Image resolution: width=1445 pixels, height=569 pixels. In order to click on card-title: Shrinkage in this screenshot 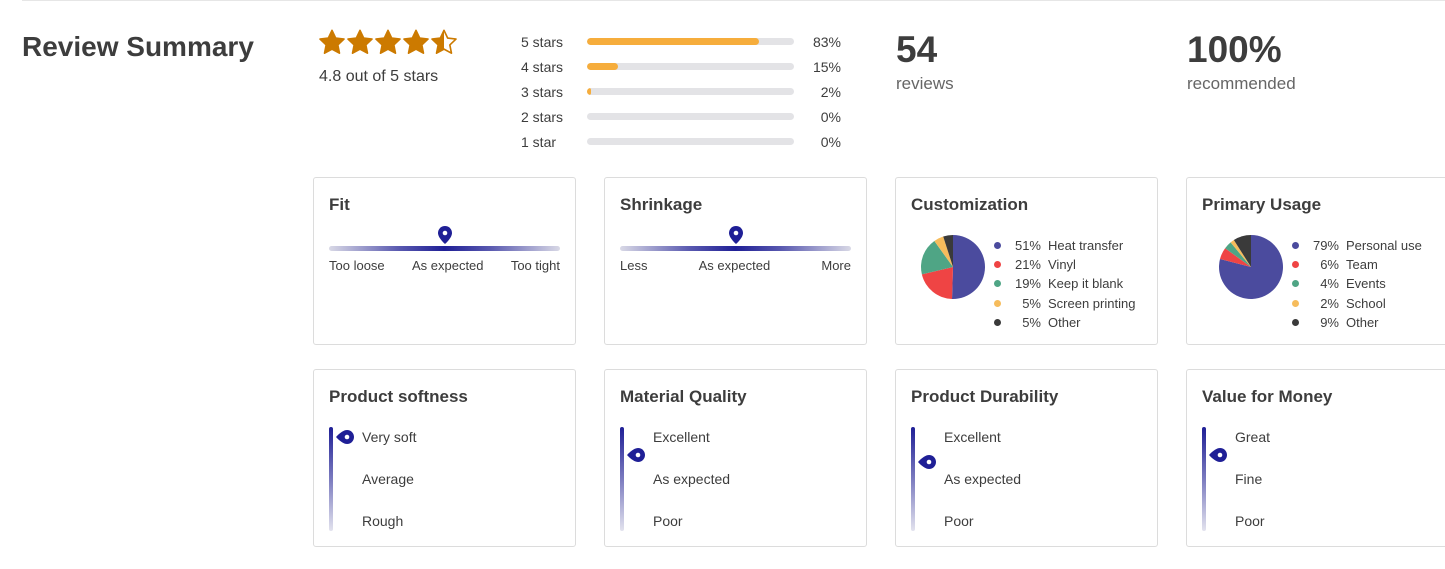, I will do `click(661, 204)`.